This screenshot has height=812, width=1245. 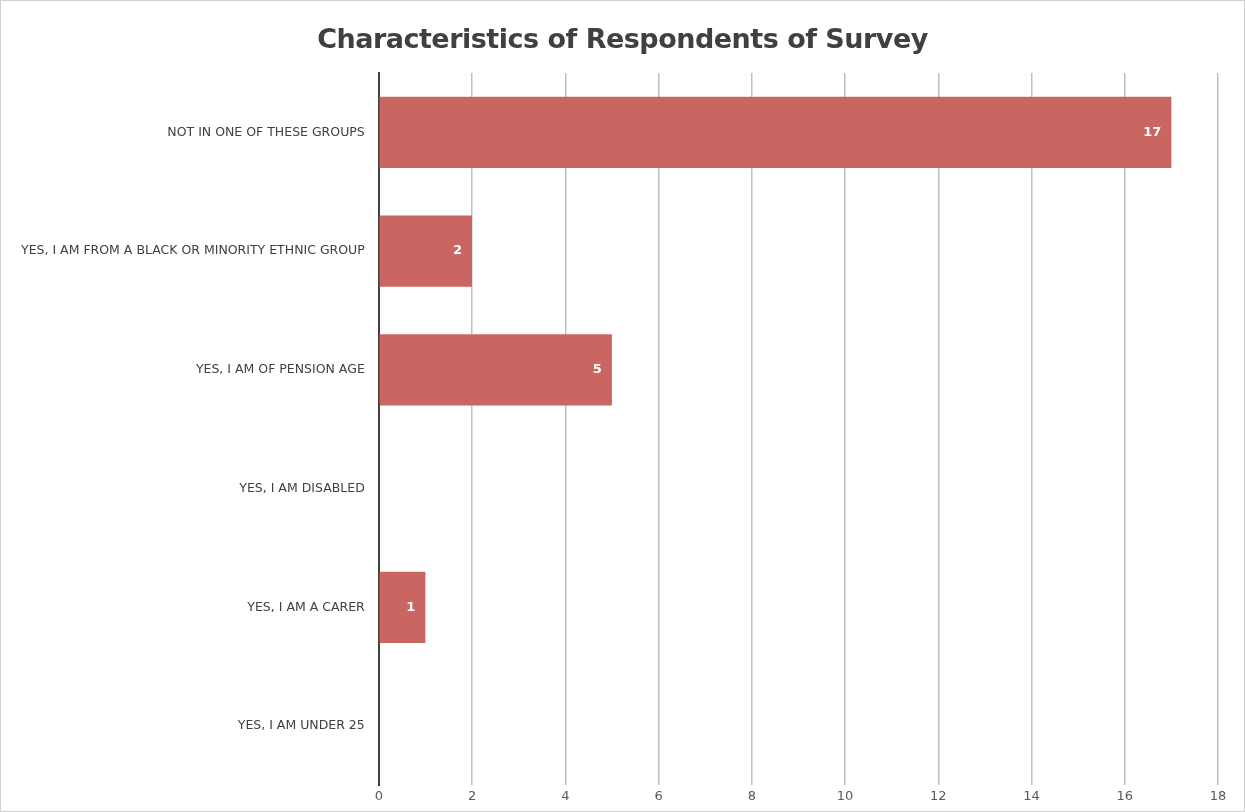 What do you see at coordinates (622, 38) in the screenshot?
I see `chart-title: Characteristics of Respondents of Survey` at bounding box center [622, 38].